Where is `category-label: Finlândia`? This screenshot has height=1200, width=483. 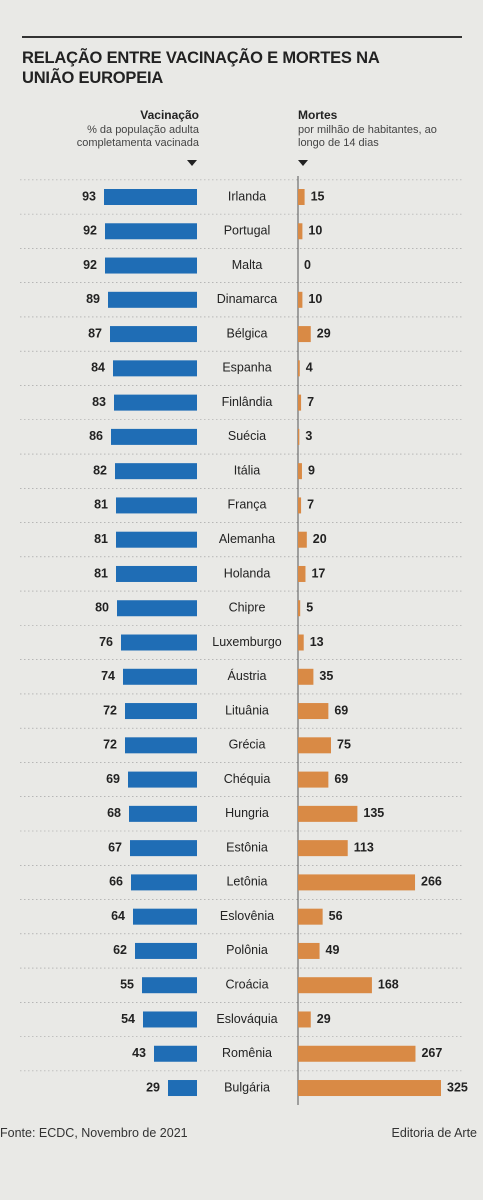
category-label: Finlândia is located at coordinates (247, 402).